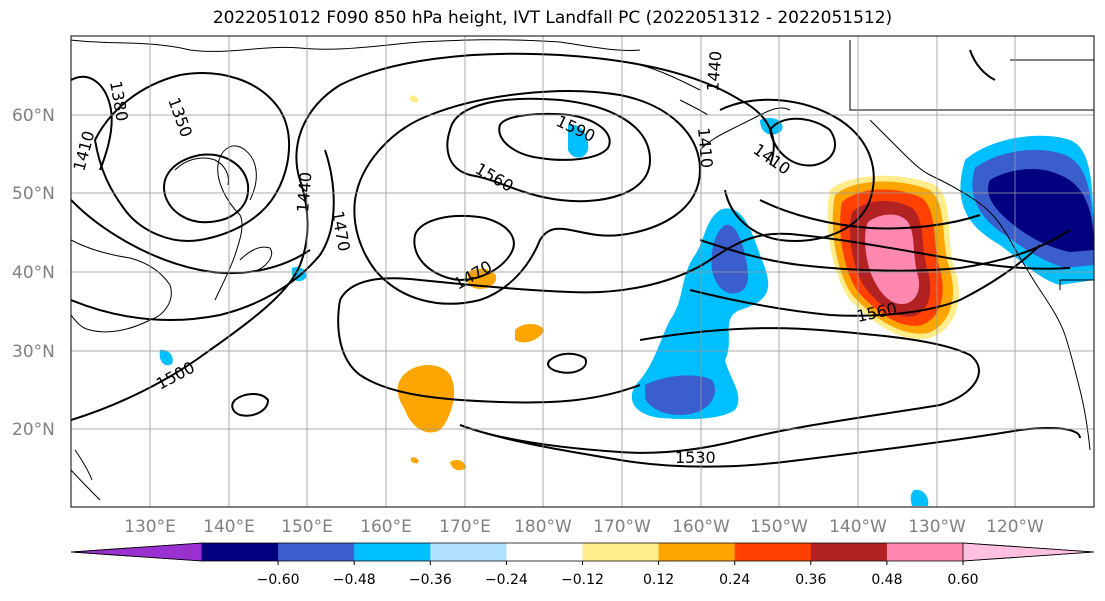 Image resolution: width=1105 pixels, height=601 pixels. I want to click on lat-labels: 60°N 50°N 40°N 30°N 20°N, so click(33, 273).